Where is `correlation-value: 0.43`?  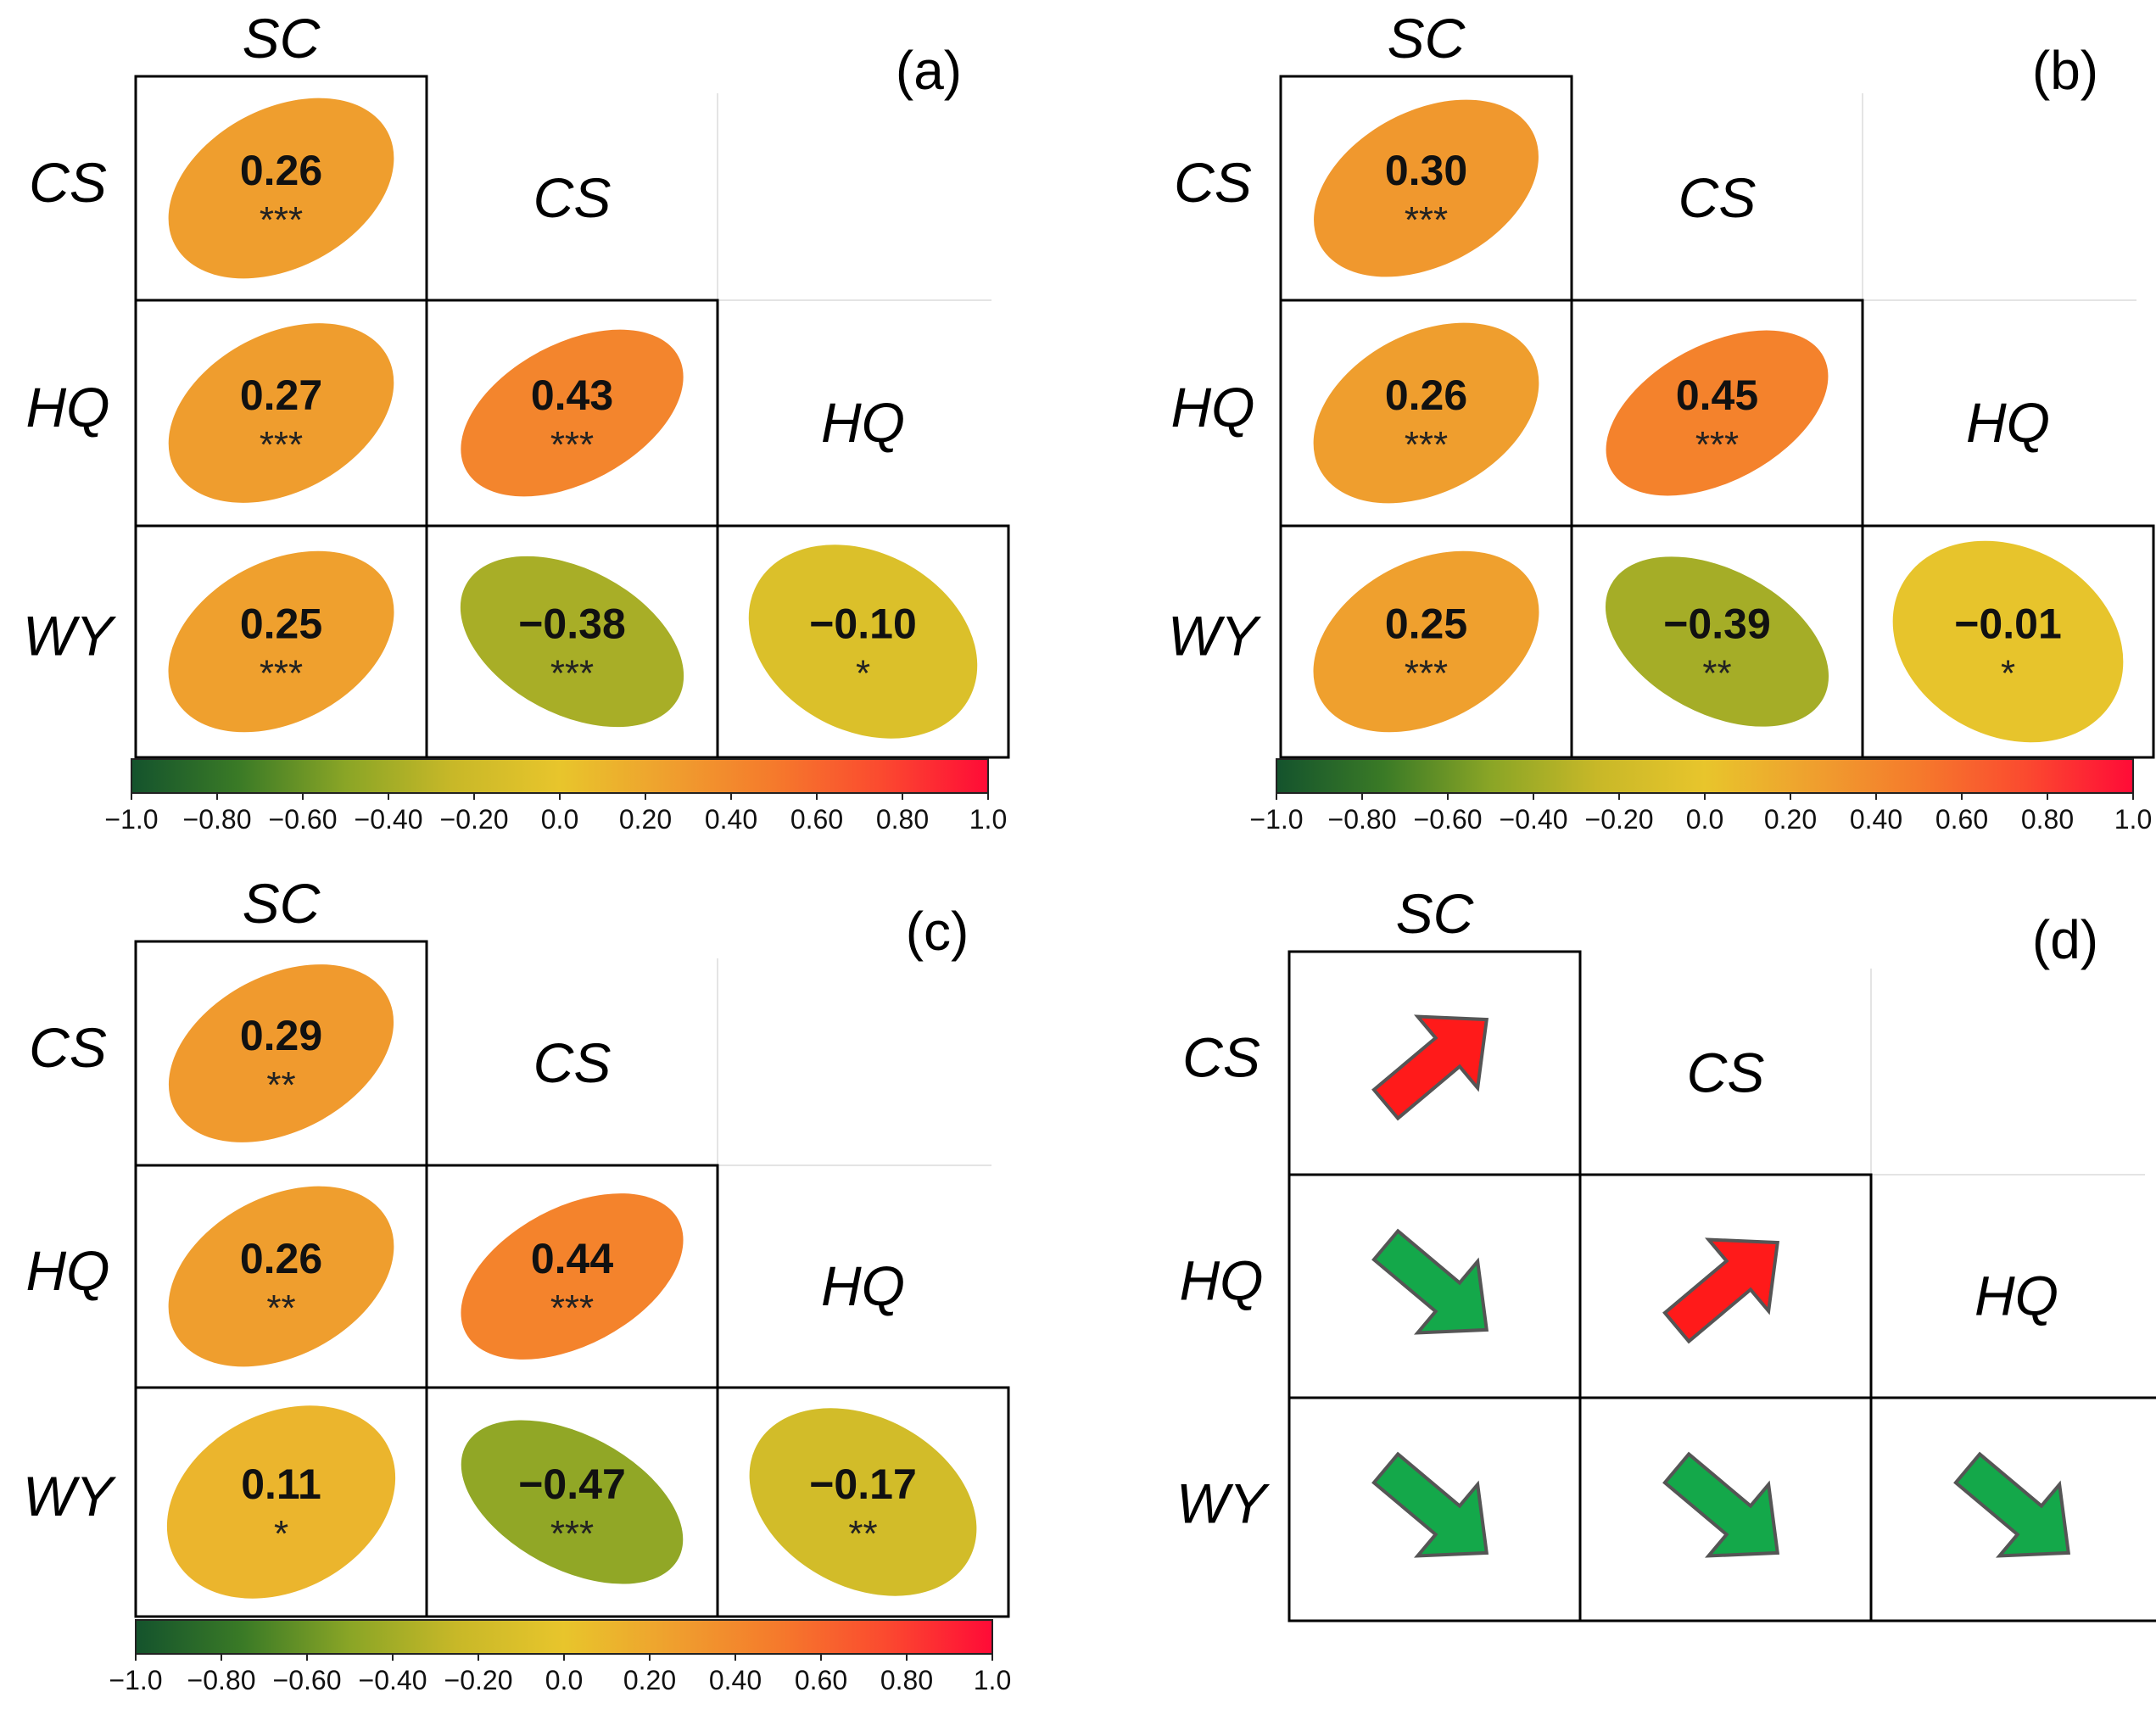 correlation-value: 0.43 is located at coordinates (572, 395).